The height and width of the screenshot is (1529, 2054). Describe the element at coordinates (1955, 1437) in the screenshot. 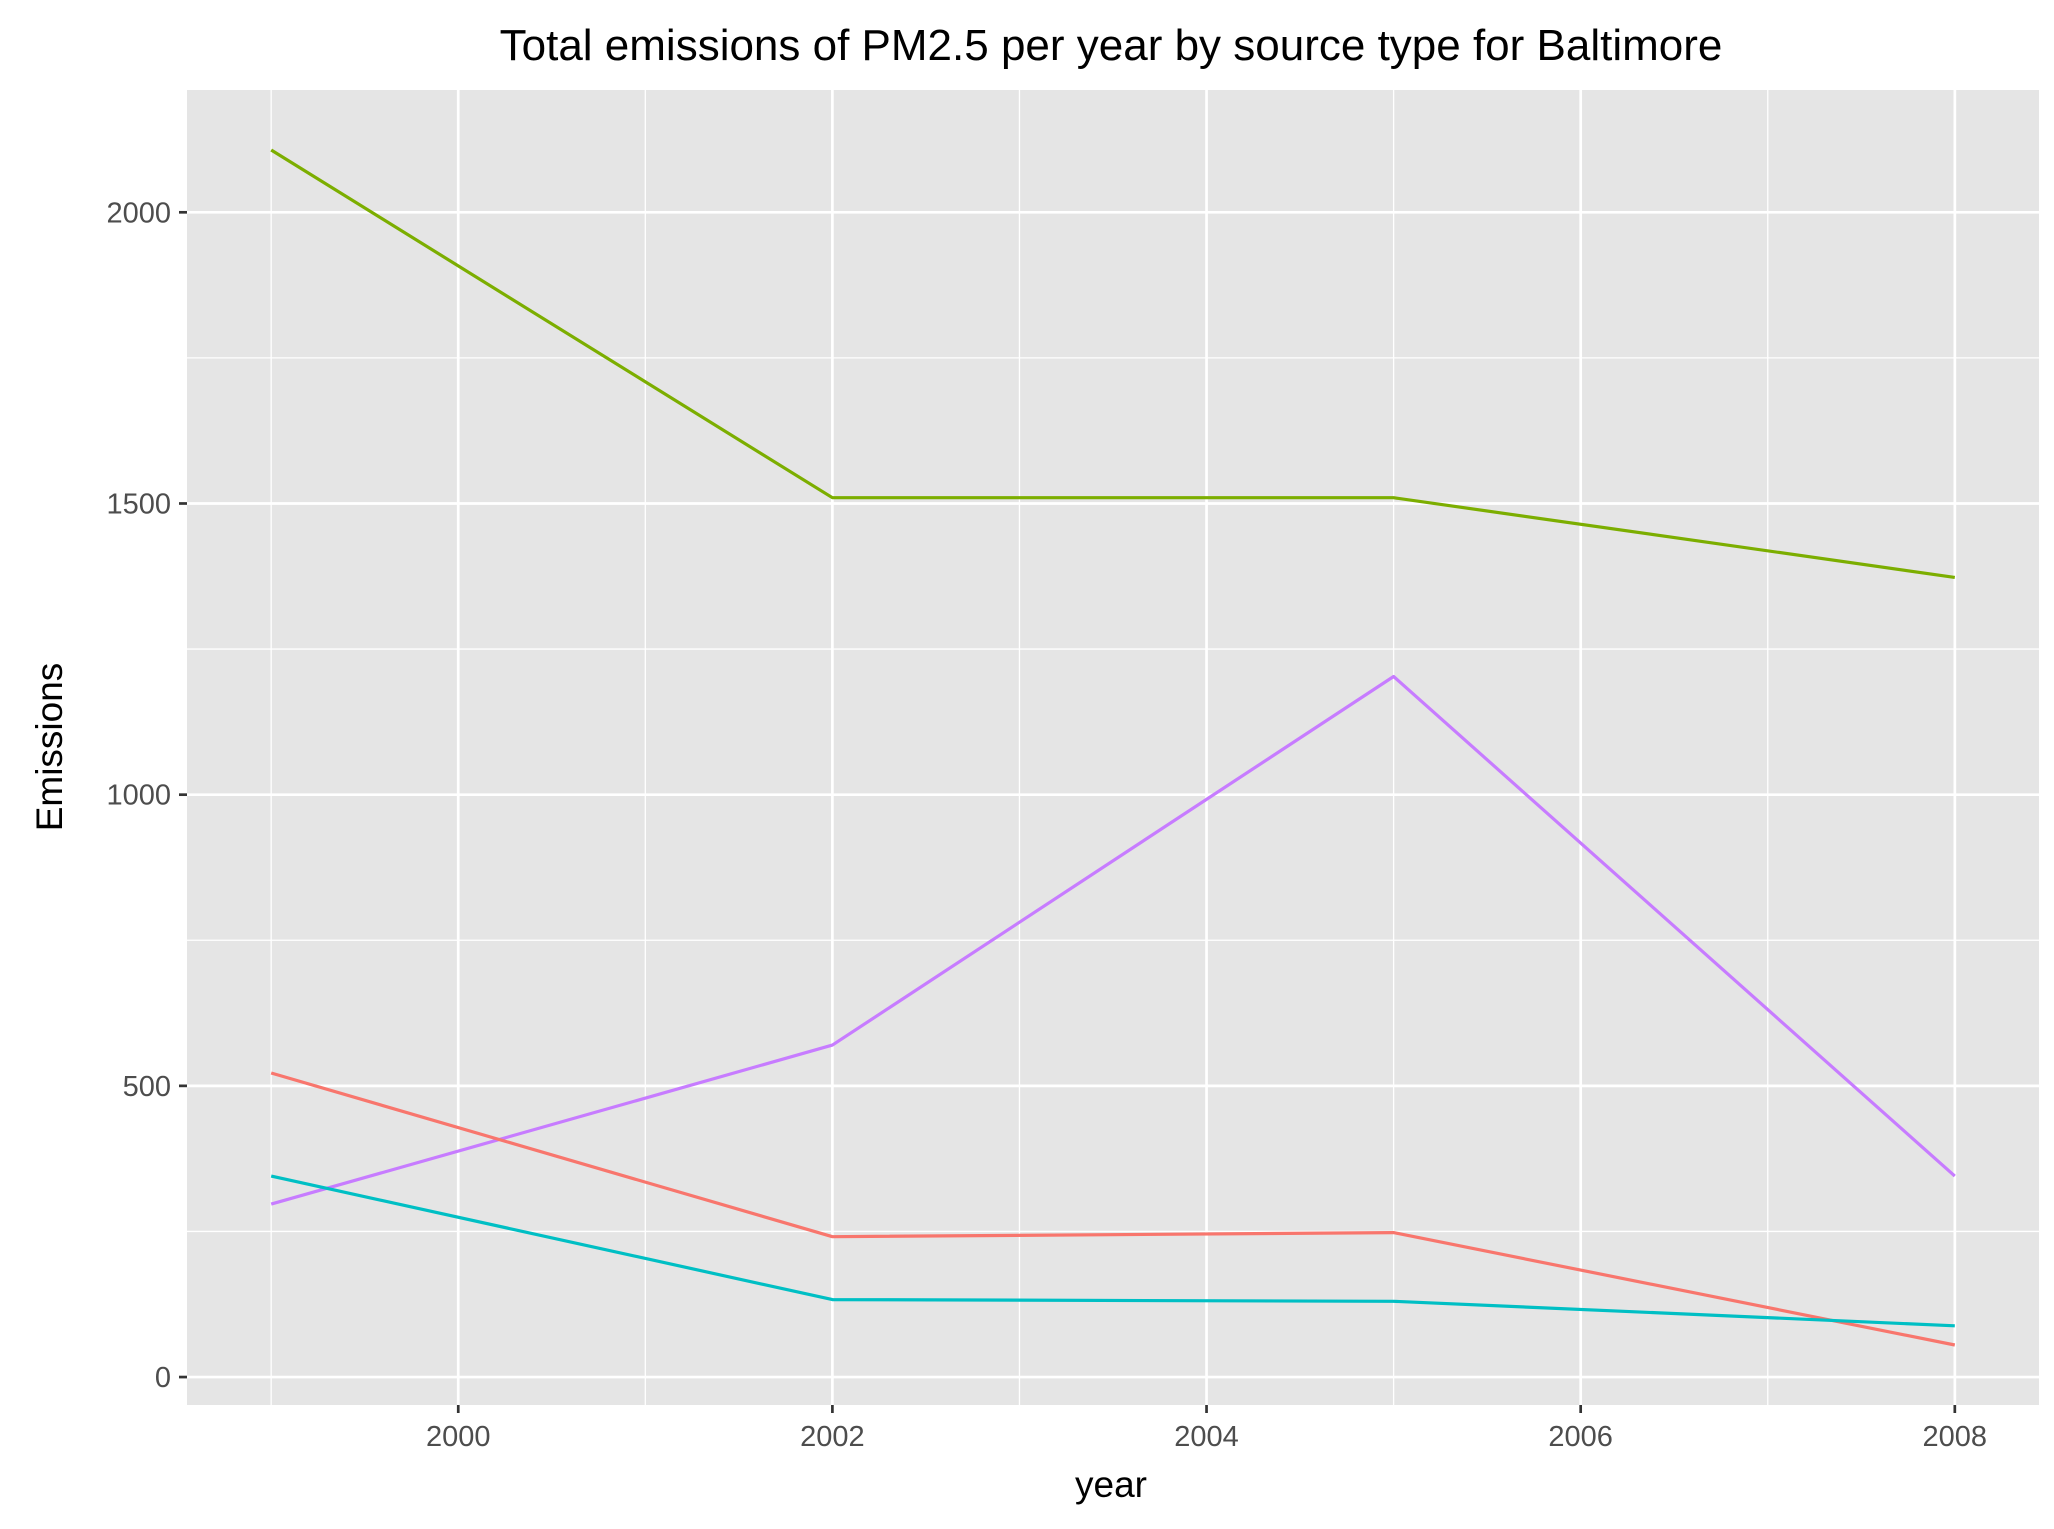

I see `x-tick-label: 2008` at that location.